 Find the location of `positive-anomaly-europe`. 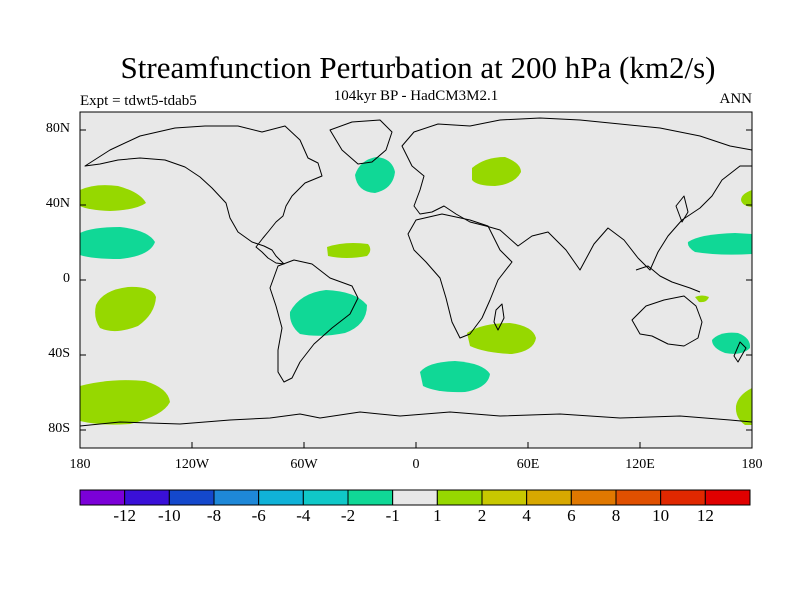

positive-anomaly-europe is located at coordinates (496, 171).